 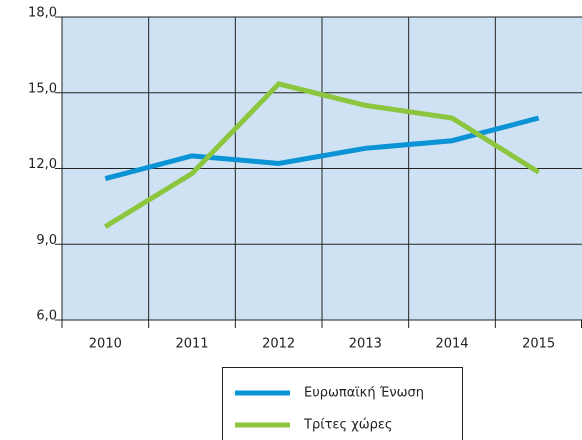 I want to click on y-tick-label: 15,0, so click(x=42, y=88).